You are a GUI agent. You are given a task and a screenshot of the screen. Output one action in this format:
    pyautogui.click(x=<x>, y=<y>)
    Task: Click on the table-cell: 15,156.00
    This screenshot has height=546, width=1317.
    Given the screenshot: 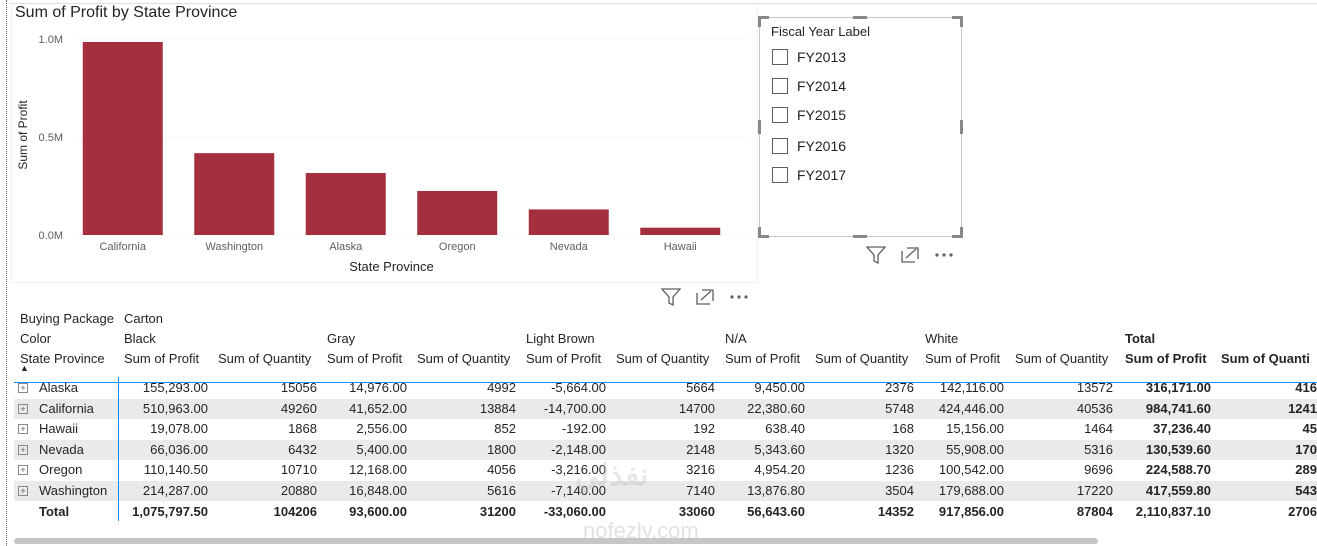 What is the action you would take?
    pyautogui.click(x=975, y=429)
    